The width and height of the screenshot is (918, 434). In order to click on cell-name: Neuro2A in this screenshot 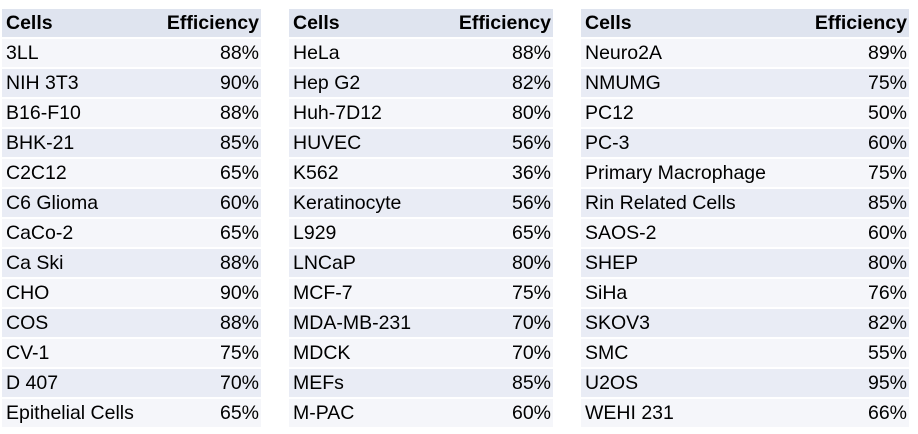, I will do `click(695, 54)`.